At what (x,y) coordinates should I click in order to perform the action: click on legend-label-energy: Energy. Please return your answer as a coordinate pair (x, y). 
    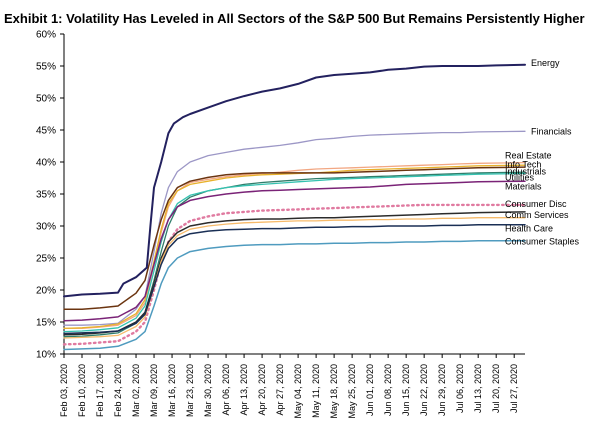
    Looking at the image, I should click on (545, 63).